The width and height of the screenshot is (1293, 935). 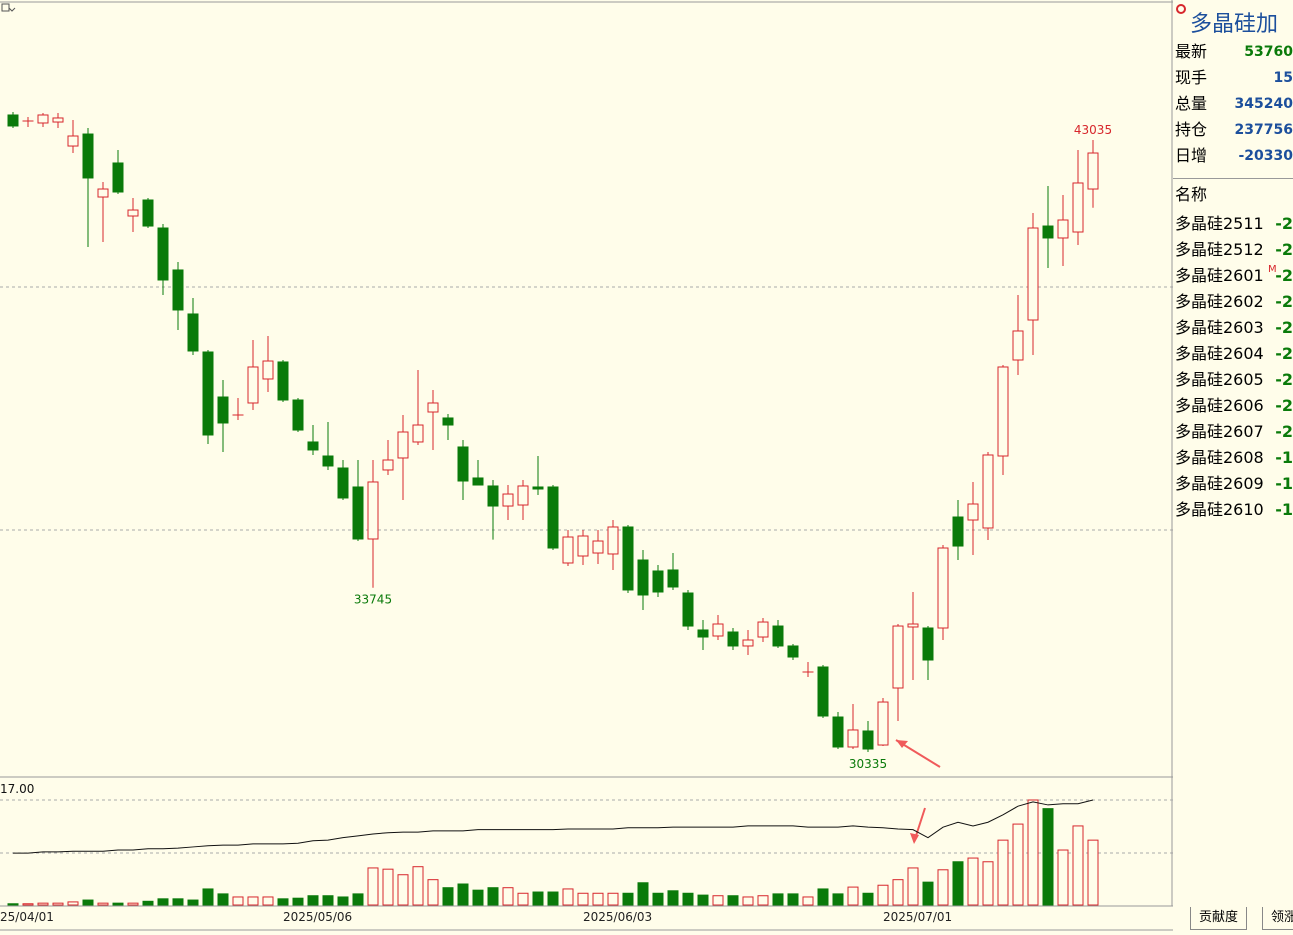 I want to click on contract-row: 多晶硅2609 -1, so click(x=1234, y=484).